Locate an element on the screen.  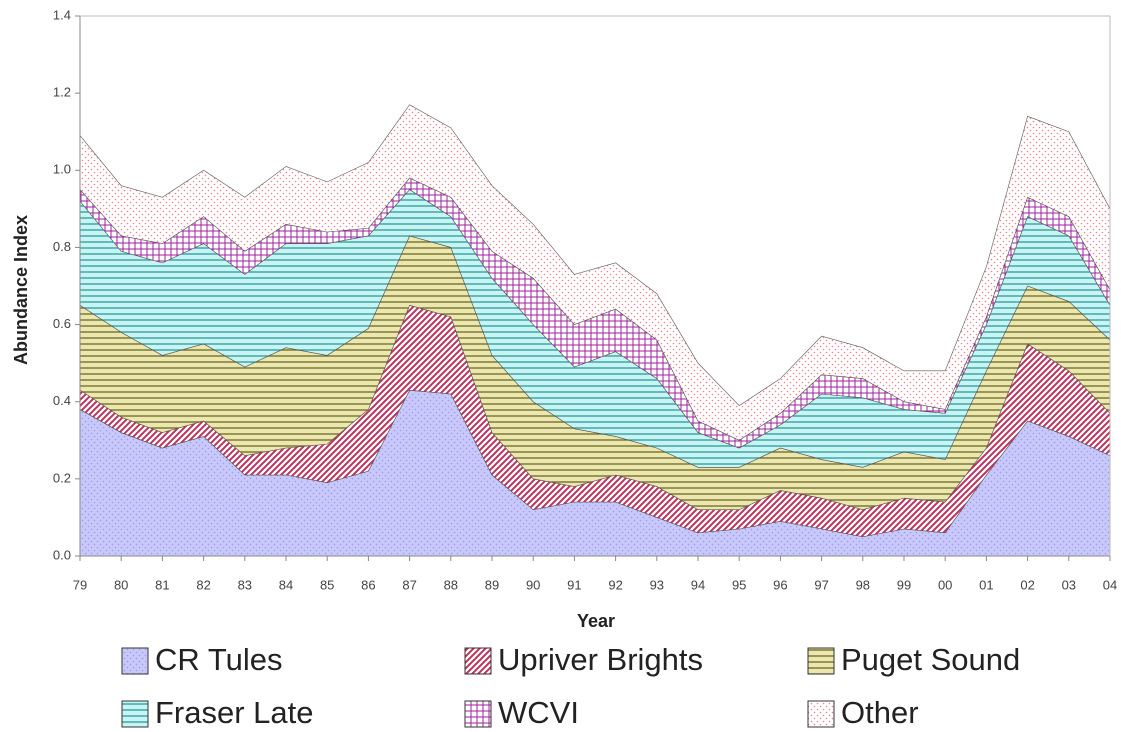
x-tick-label: 90 is located at coordinates (533, 584).